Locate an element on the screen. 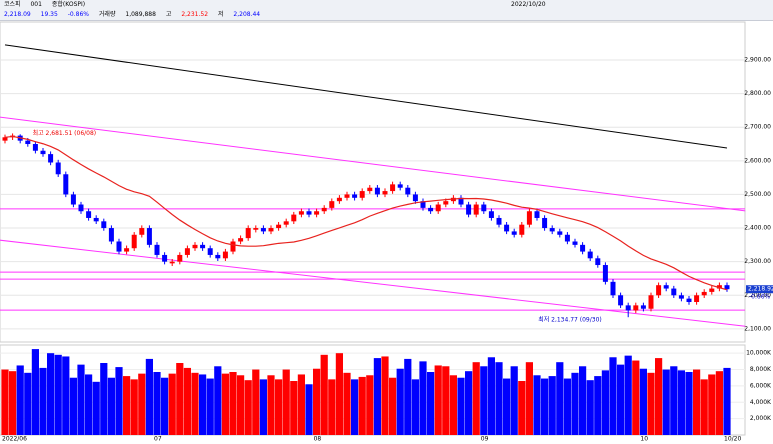 This screenshot has height=444, width=773. low-label: 저 is located at coordinates (220, 14).